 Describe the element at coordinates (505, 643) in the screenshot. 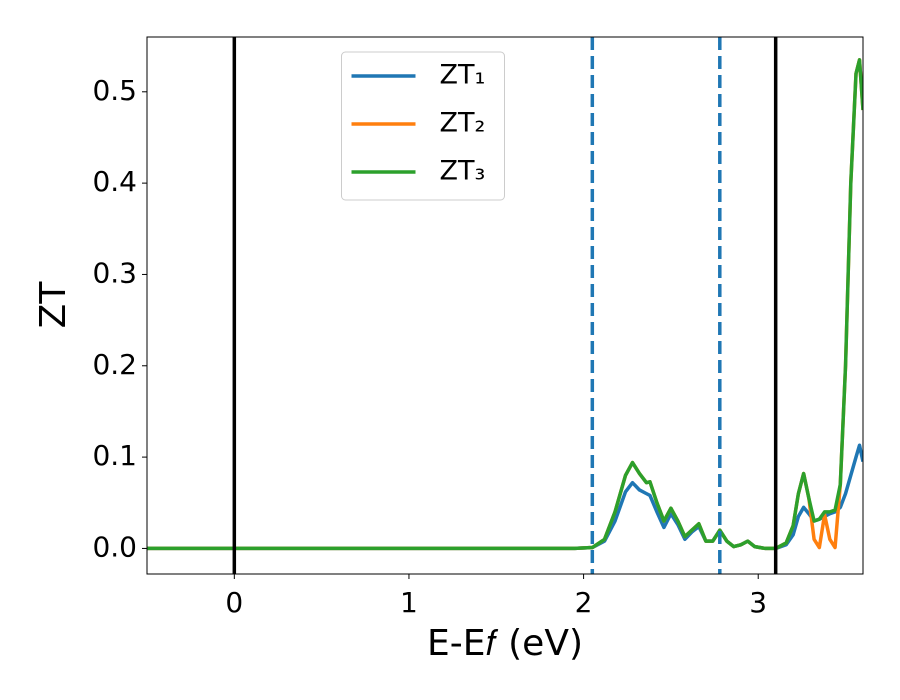

I see `x-axis-label: E-E𝑓 (eV)` at that location.